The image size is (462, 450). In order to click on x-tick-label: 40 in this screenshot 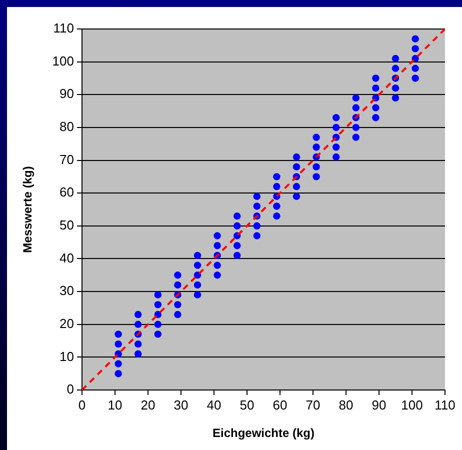, I will do `click(214, 404)`.